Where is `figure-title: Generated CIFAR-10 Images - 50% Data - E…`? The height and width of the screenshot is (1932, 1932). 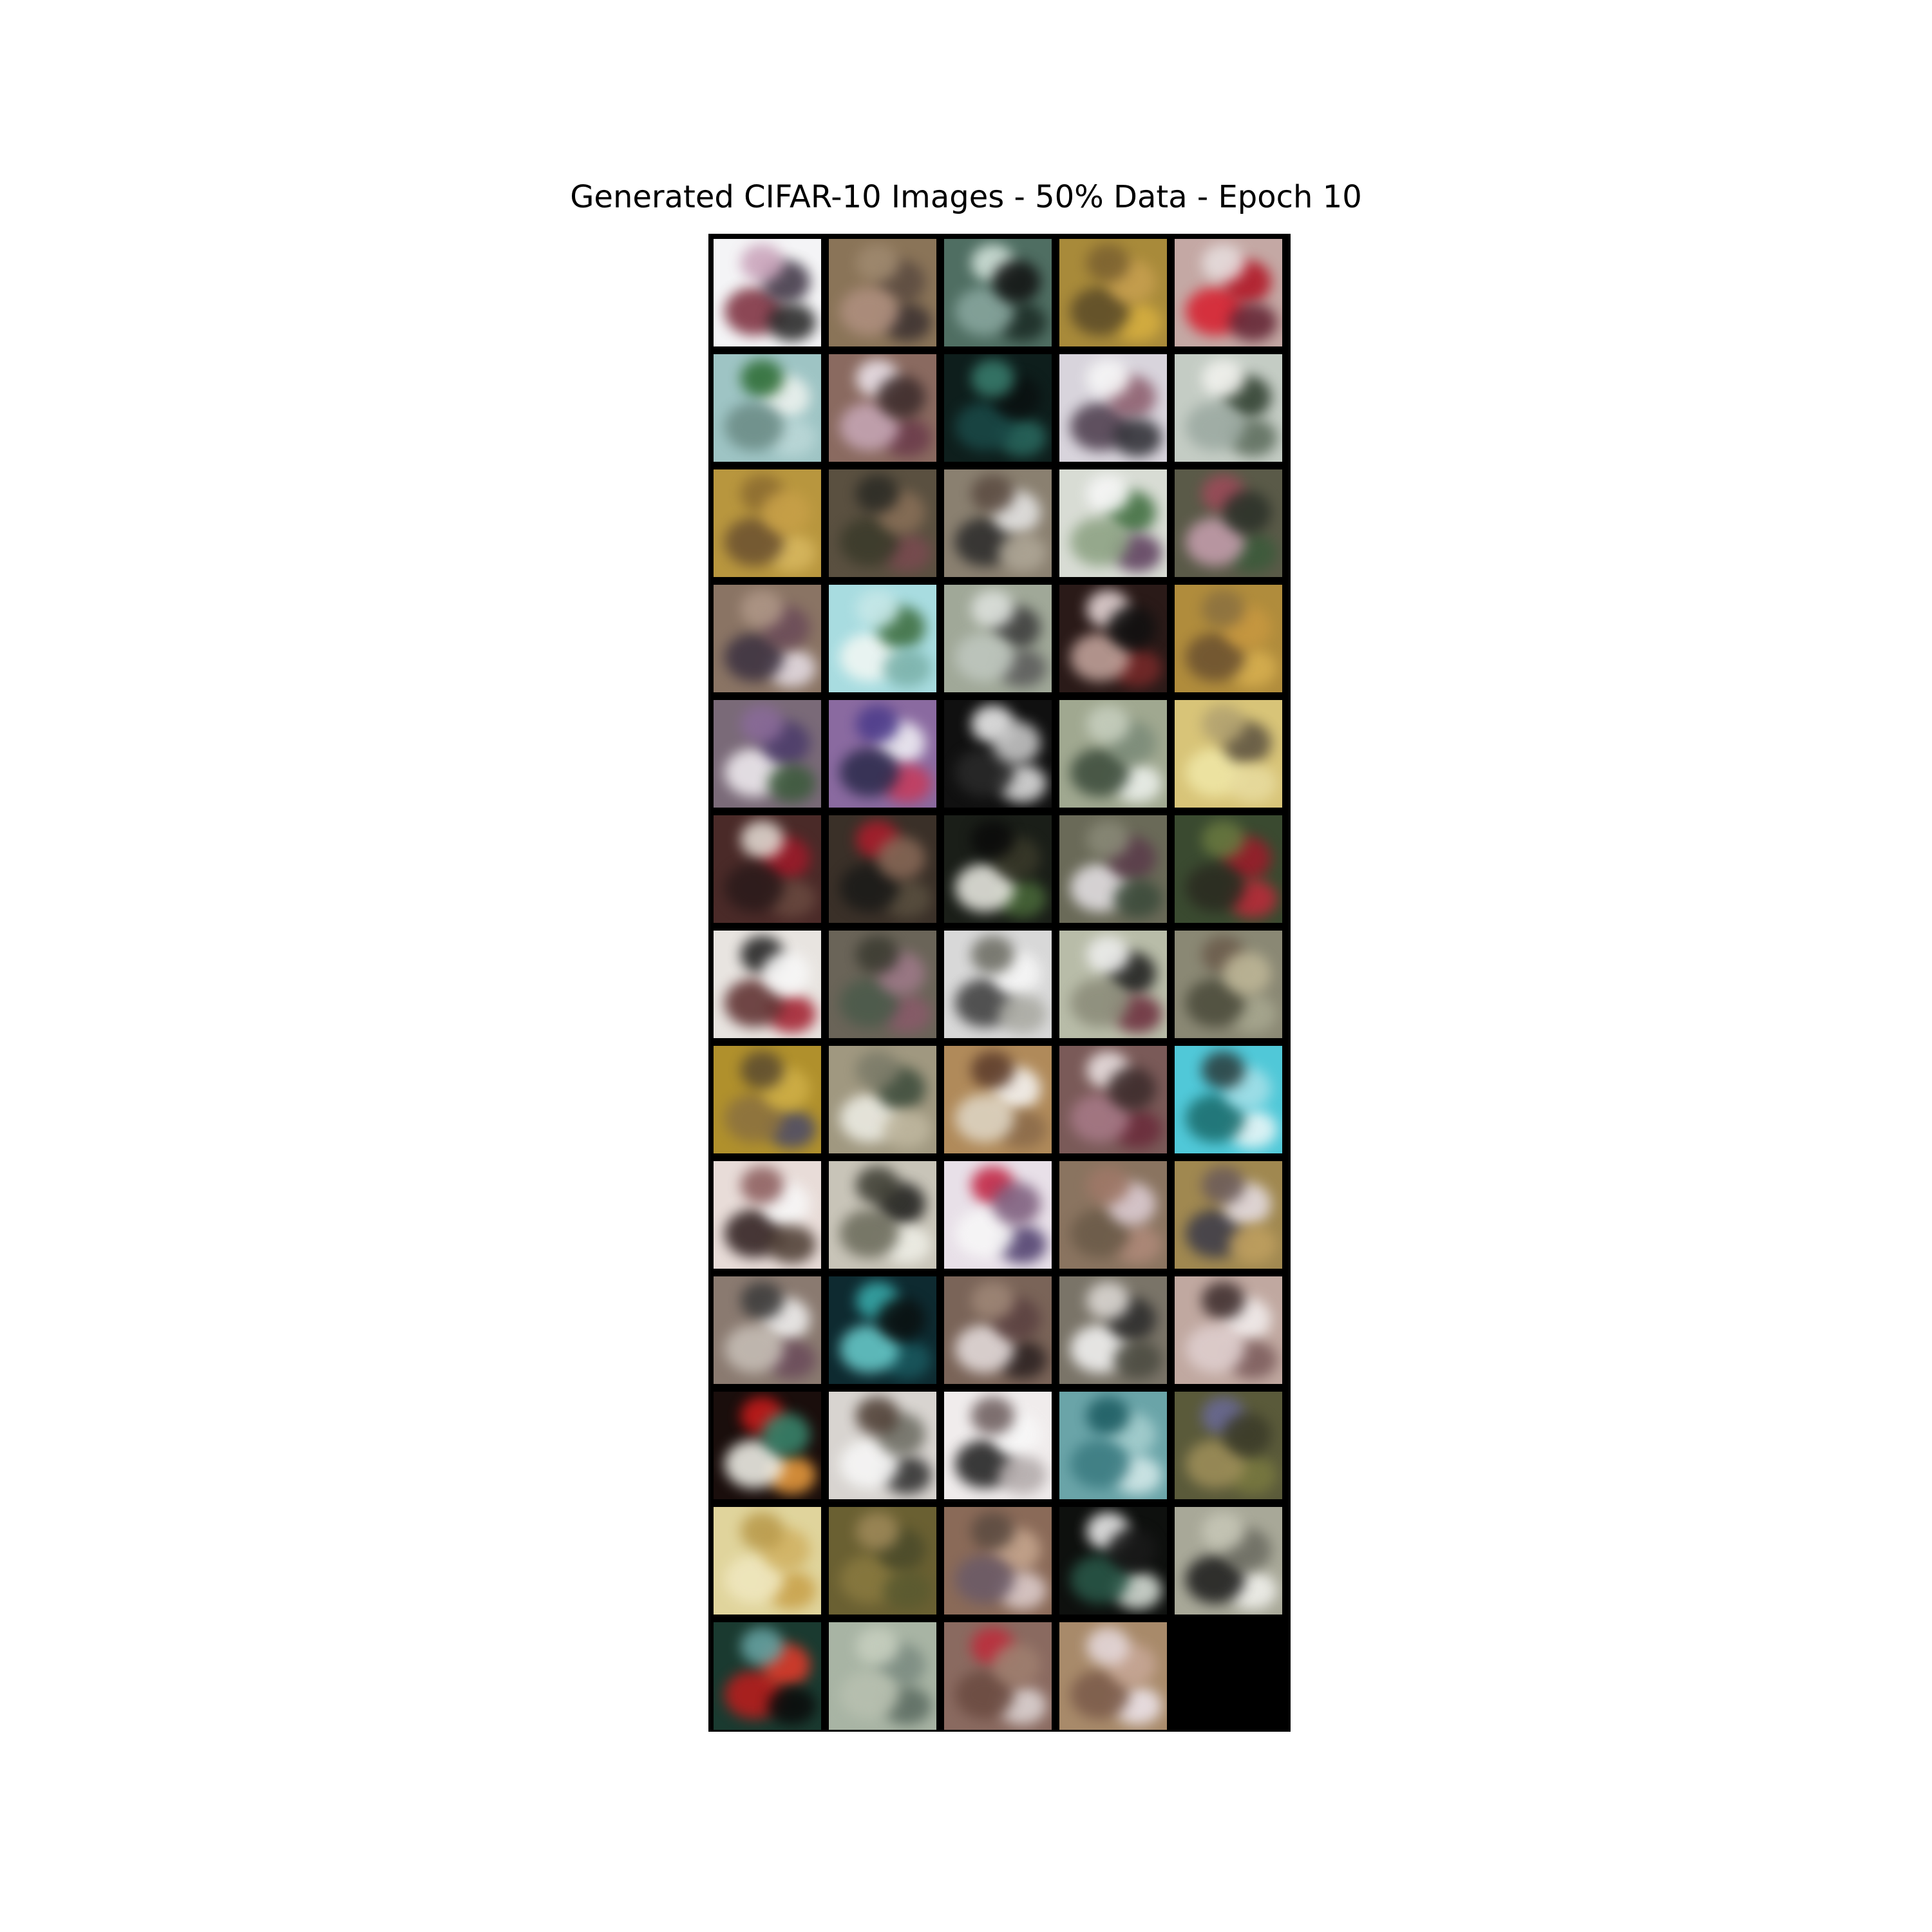 figure-title: Generated CIFAR-10 Images - 50% Data - E… is located at coordinates (966, 197).